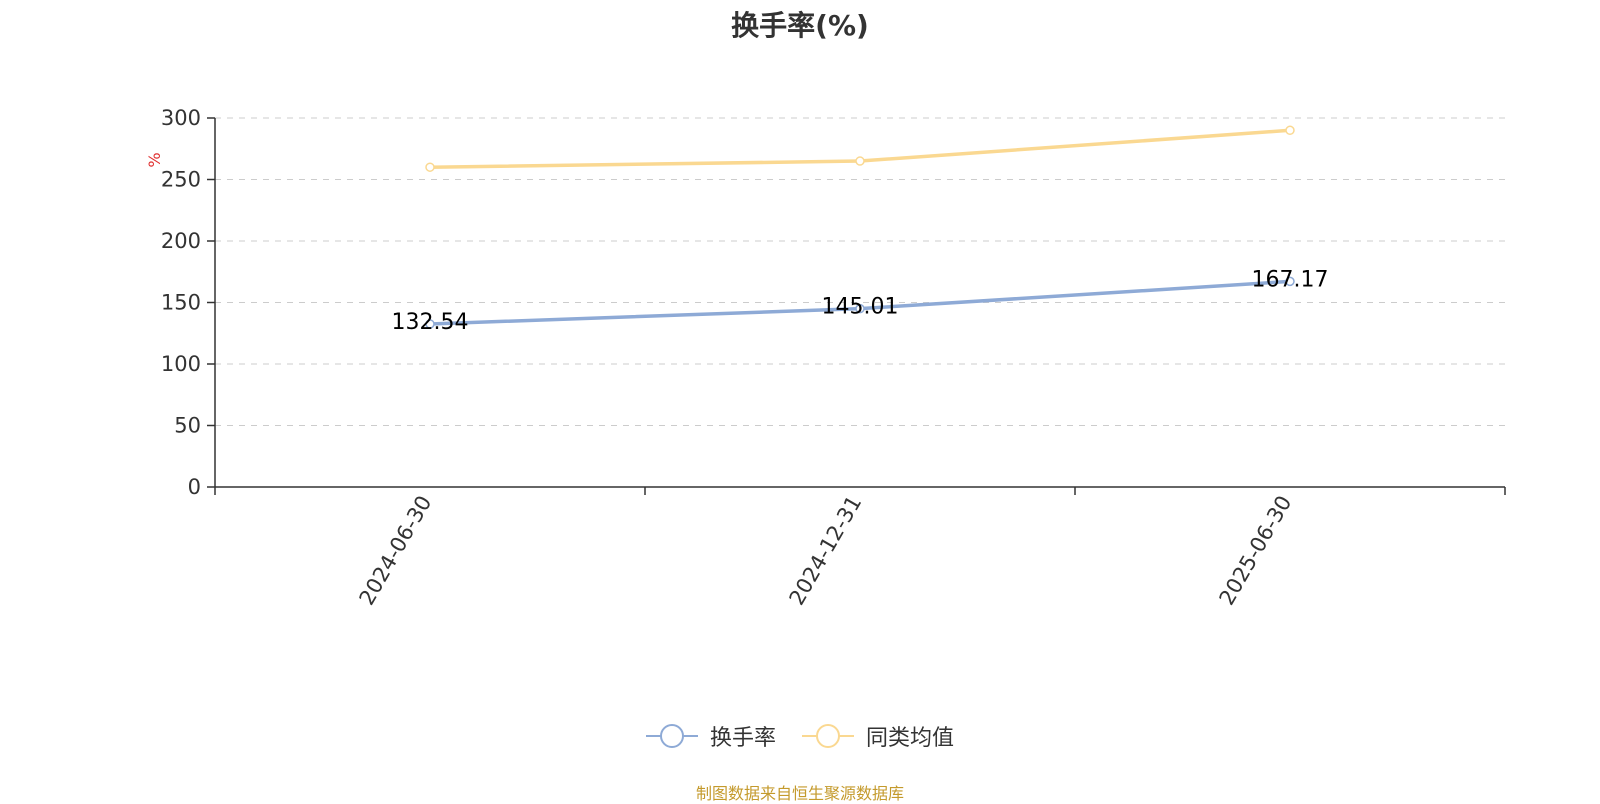  I want to click on y-tick-label: 200, so click(181, 241).